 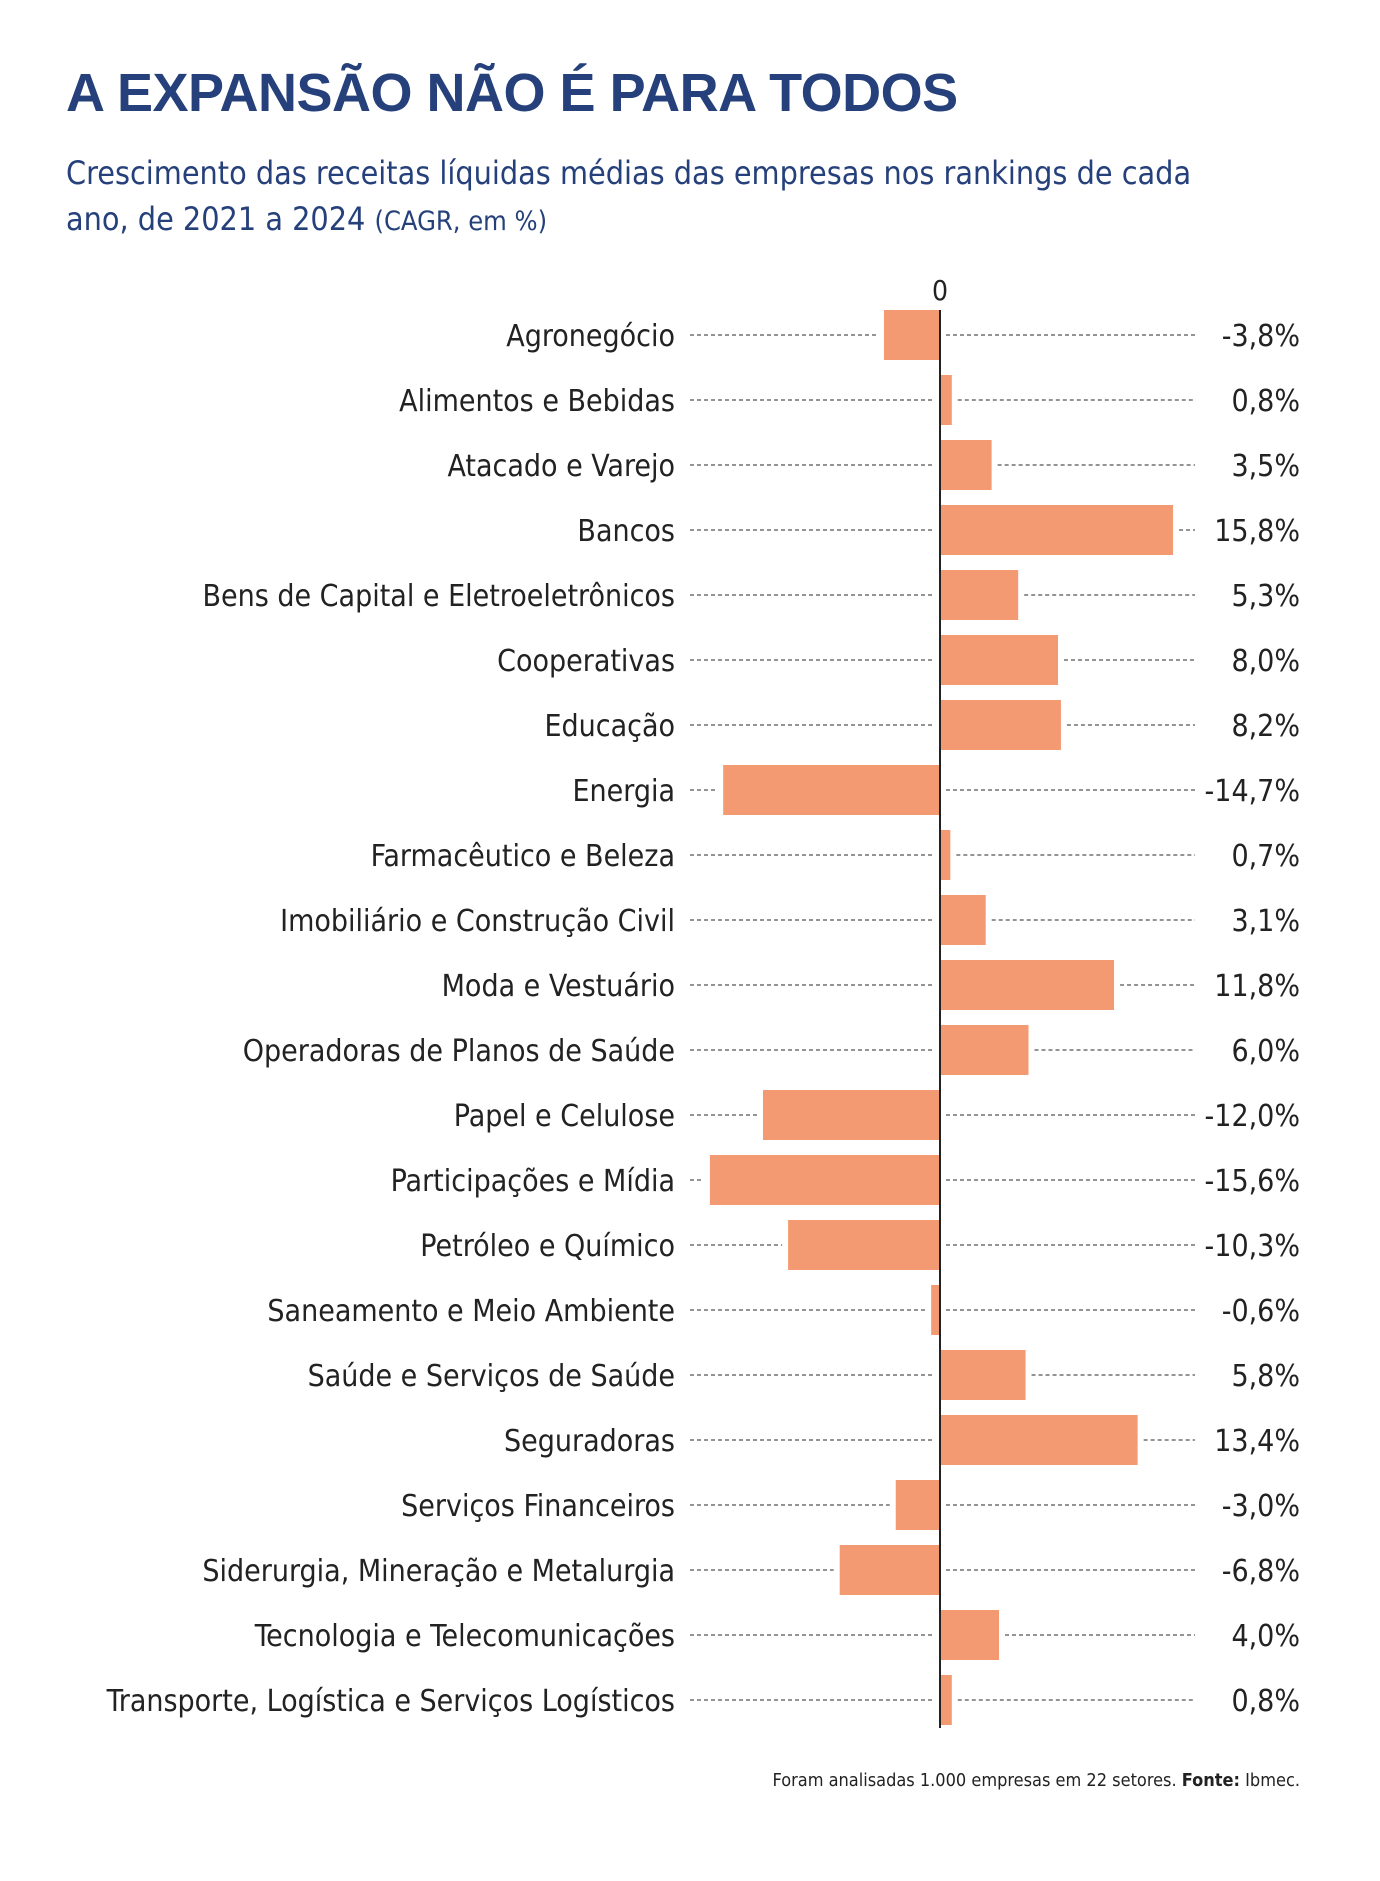 I want to click on category-label: Serviços Financeiros, so click(x=538, y=1506).